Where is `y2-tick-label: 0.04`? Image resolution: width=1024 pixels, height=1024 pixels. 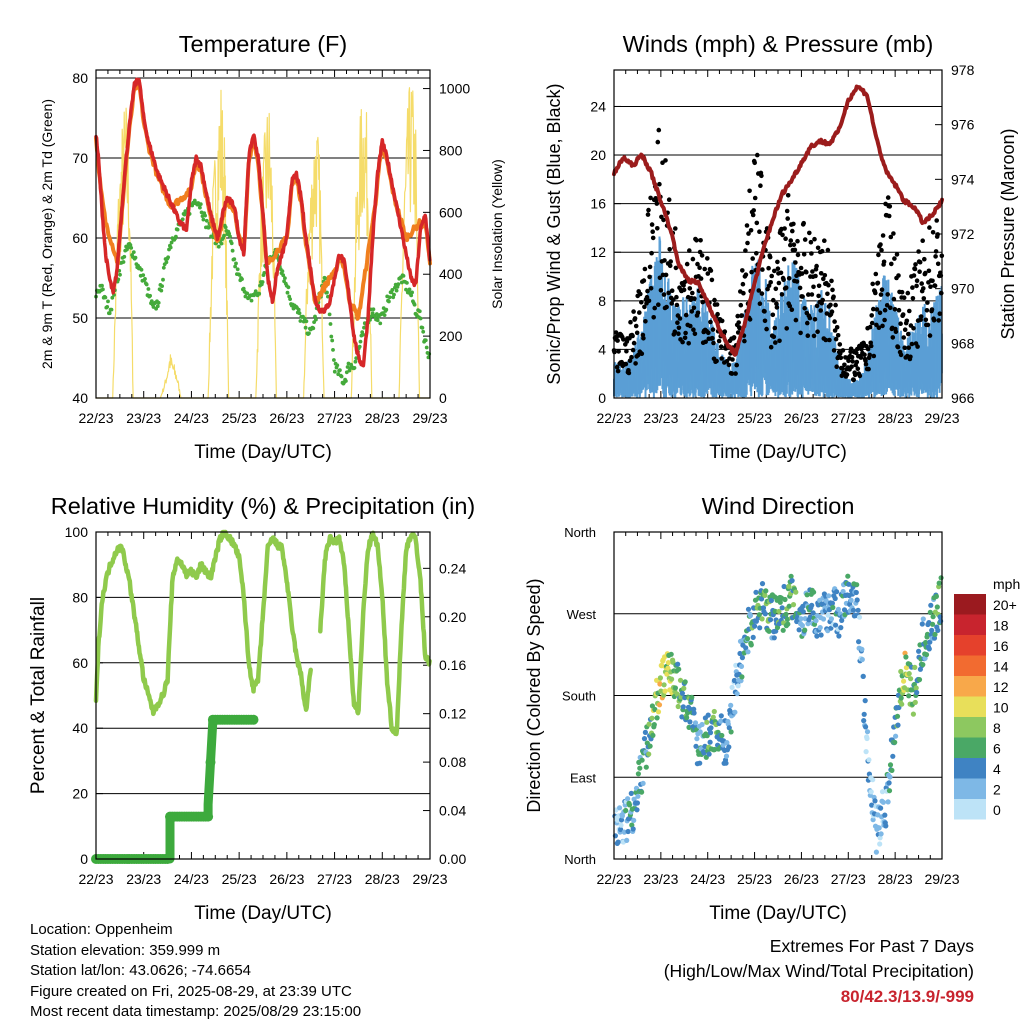
y2-tick-label: 0.04 is located at coordinates (452, 811).